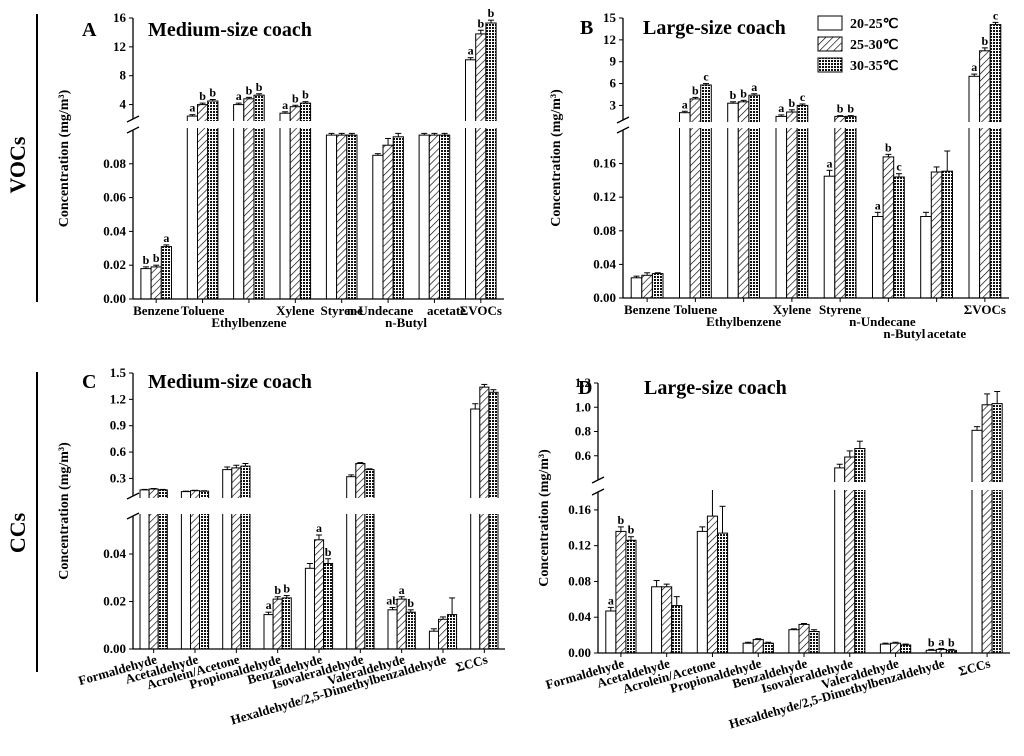 Image resolution: width=1024 pixels, height=756 pixels. I want to click on panel-d-significance-letter: a, so click(611, 600).